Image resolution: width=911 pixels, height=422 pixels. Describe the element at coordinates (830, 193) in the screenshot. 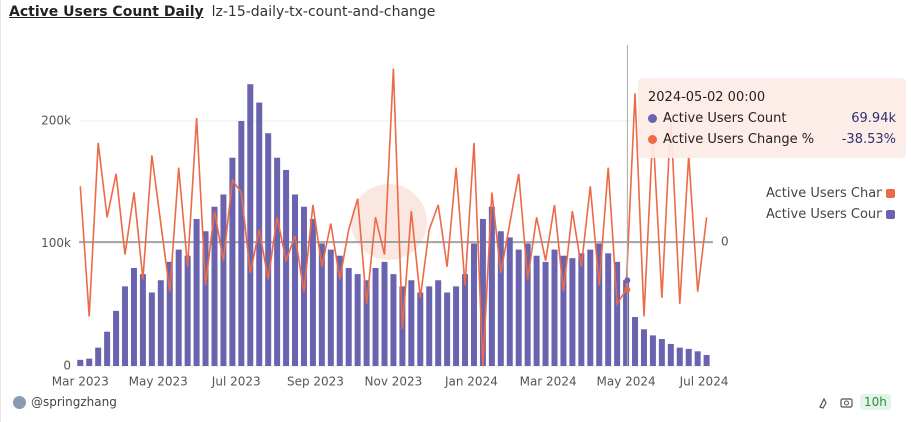

I see `legend-item: Active Users Change %` at that location.